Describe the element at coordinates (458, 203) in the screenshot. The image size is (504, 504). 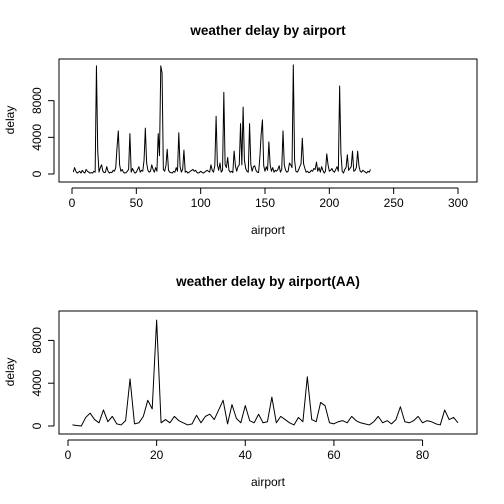
I see `x-tick-label: 300` at that location.